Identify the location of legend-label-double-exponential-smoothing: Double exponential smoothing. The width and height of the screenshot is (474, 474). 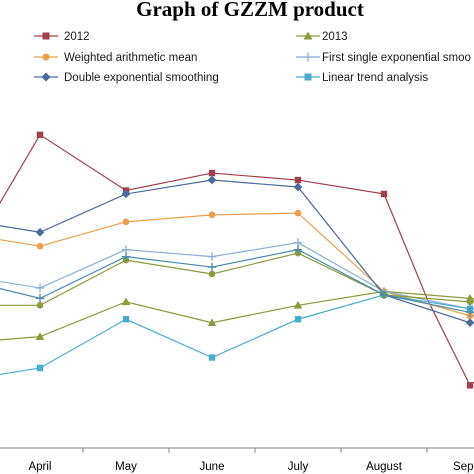
(141, 78).